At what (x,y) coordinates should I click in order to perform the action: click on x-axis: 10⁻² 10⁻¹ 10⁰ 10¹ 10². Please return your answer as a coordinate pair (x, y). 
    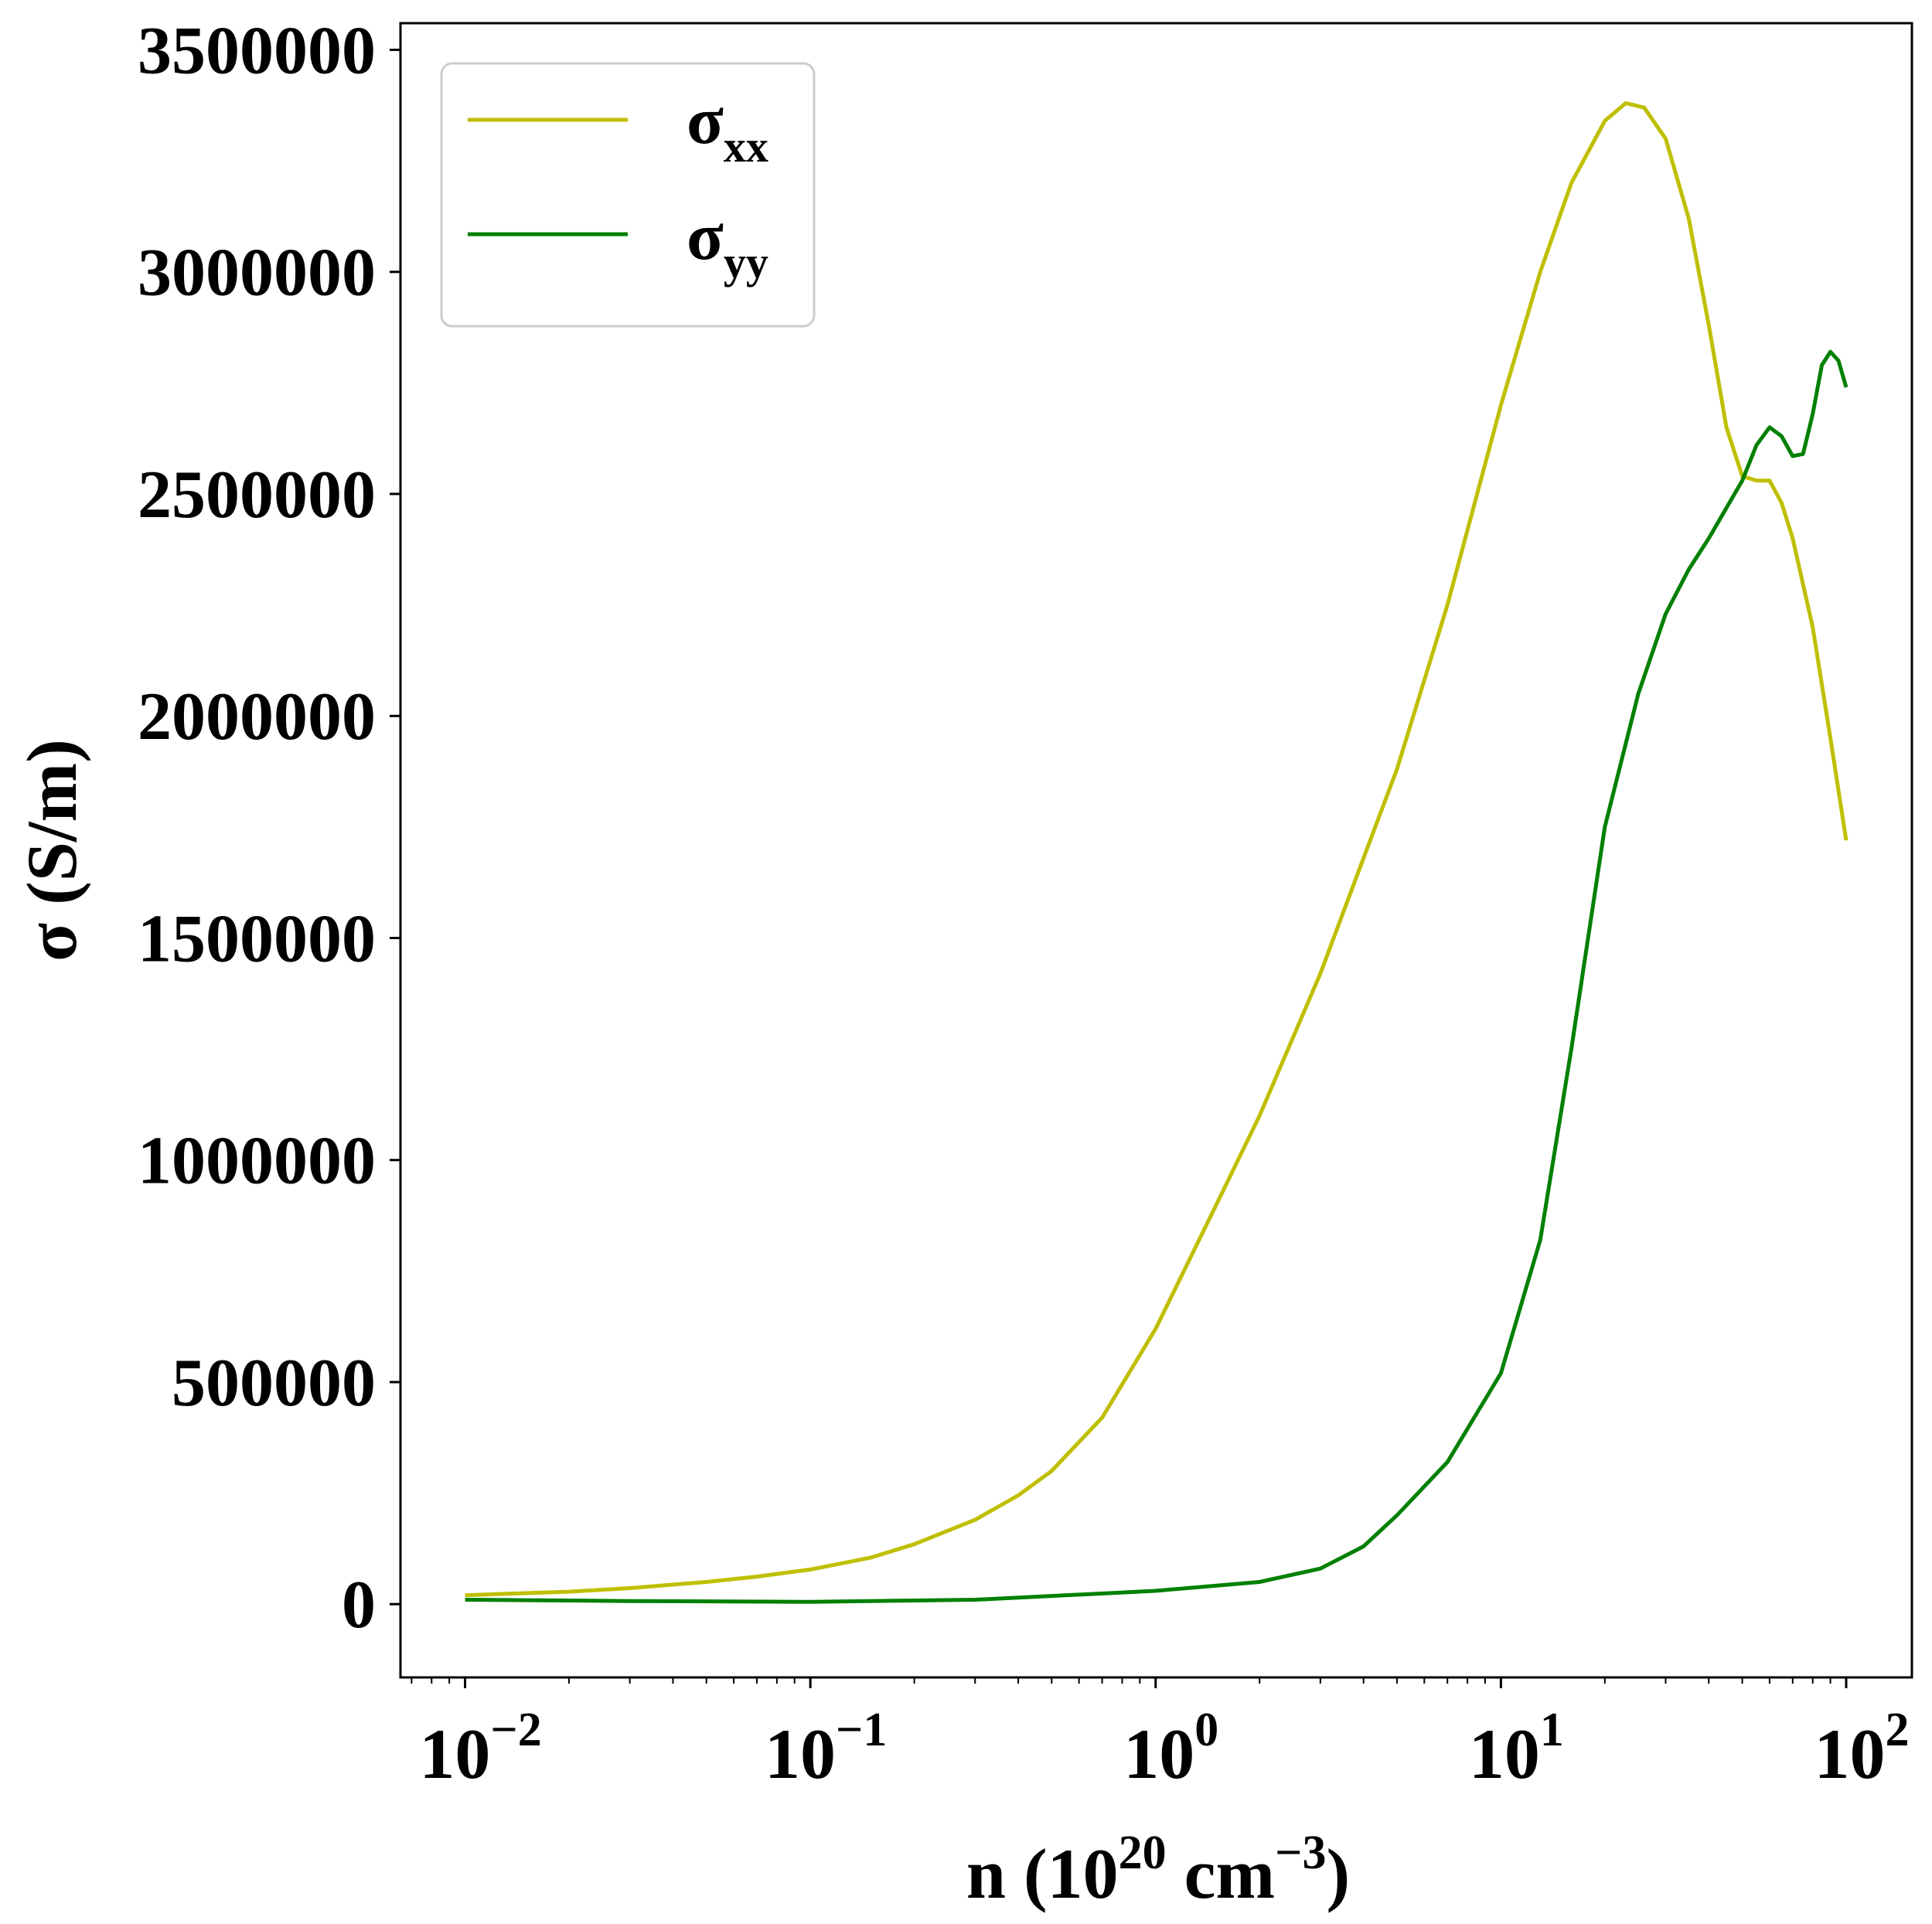
    Looking at the image, I should click on (1160, 1735).